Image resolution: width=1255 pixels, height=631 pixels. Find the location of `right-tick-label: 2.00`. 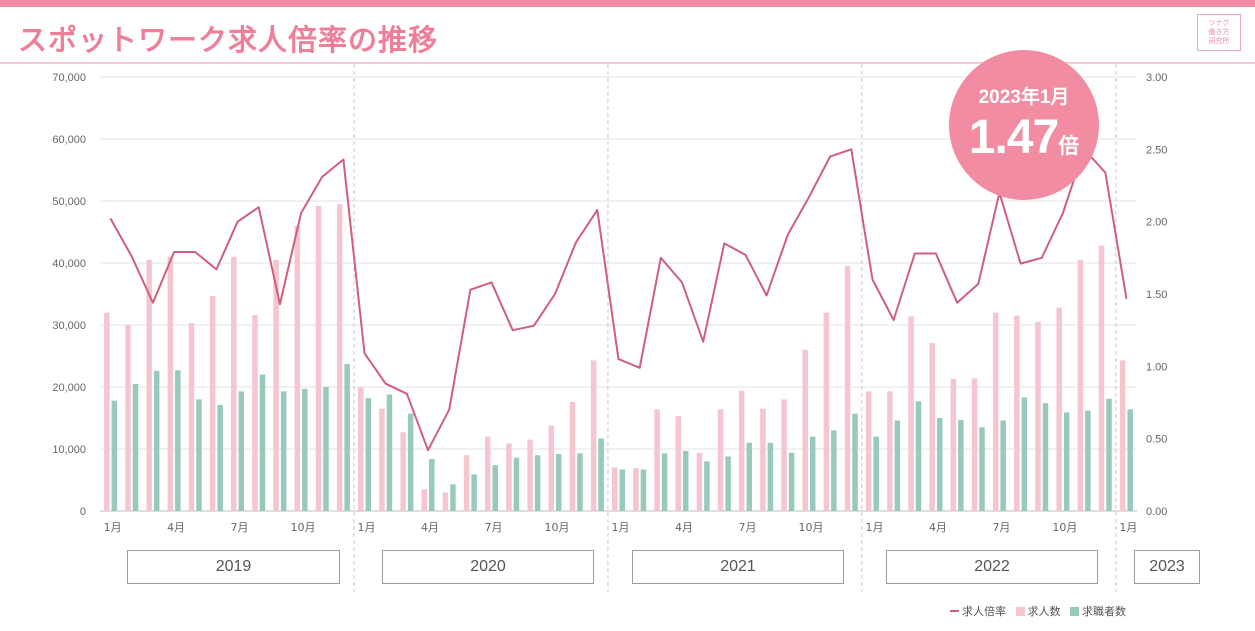

right-tick-label: 2.00 is located at coordinates (1156, 223).